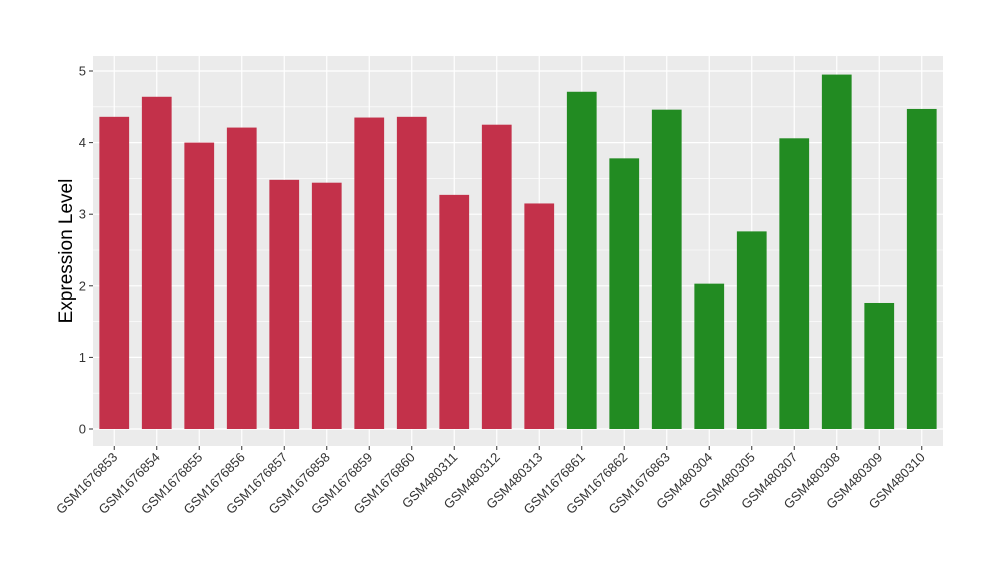  Describe the element at coordinates (82, 214) in the screenshot. I see `y-tick-label: 3` at that location.